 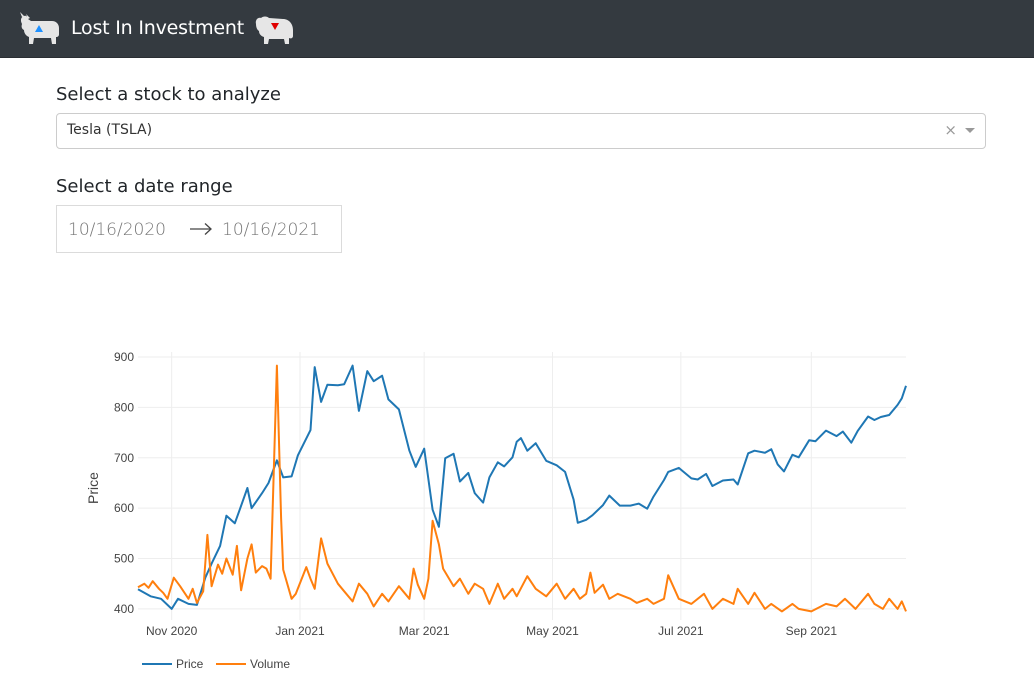 I want to click on arrow-right-icon, so click(x=201, y=229).